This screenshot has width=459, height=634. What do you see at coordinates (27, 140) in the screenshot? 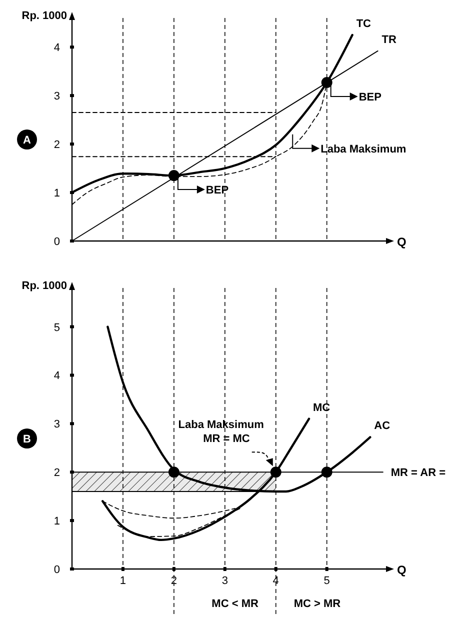
I see `text: A` at bounding box center [27, 140].